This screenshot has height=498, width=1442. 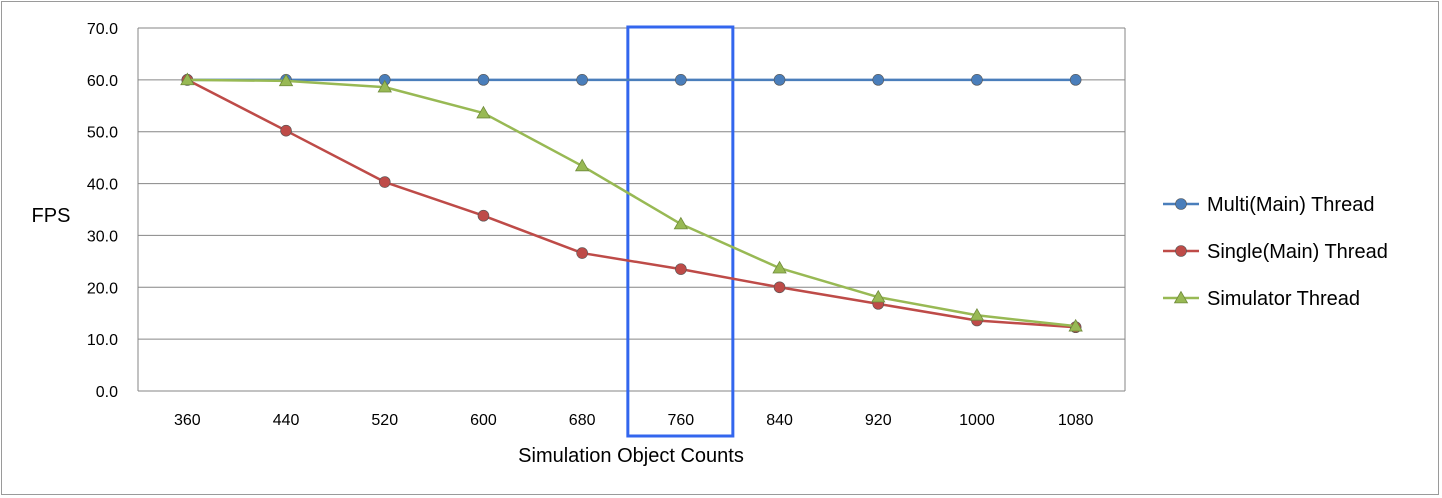 I want to click on highlight-box, so click(x=680, y=231).